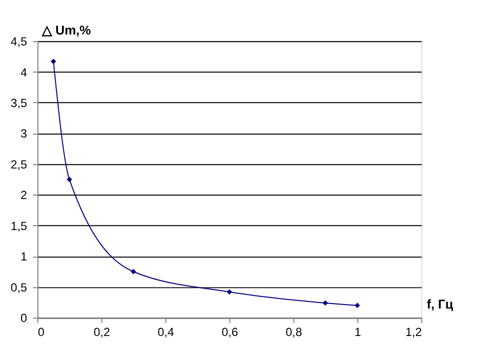 The image size is (502, 347). Describe the element at coordinates (19, 164) in the screenshot. I see `y-tick-label: 2,5` at that location.